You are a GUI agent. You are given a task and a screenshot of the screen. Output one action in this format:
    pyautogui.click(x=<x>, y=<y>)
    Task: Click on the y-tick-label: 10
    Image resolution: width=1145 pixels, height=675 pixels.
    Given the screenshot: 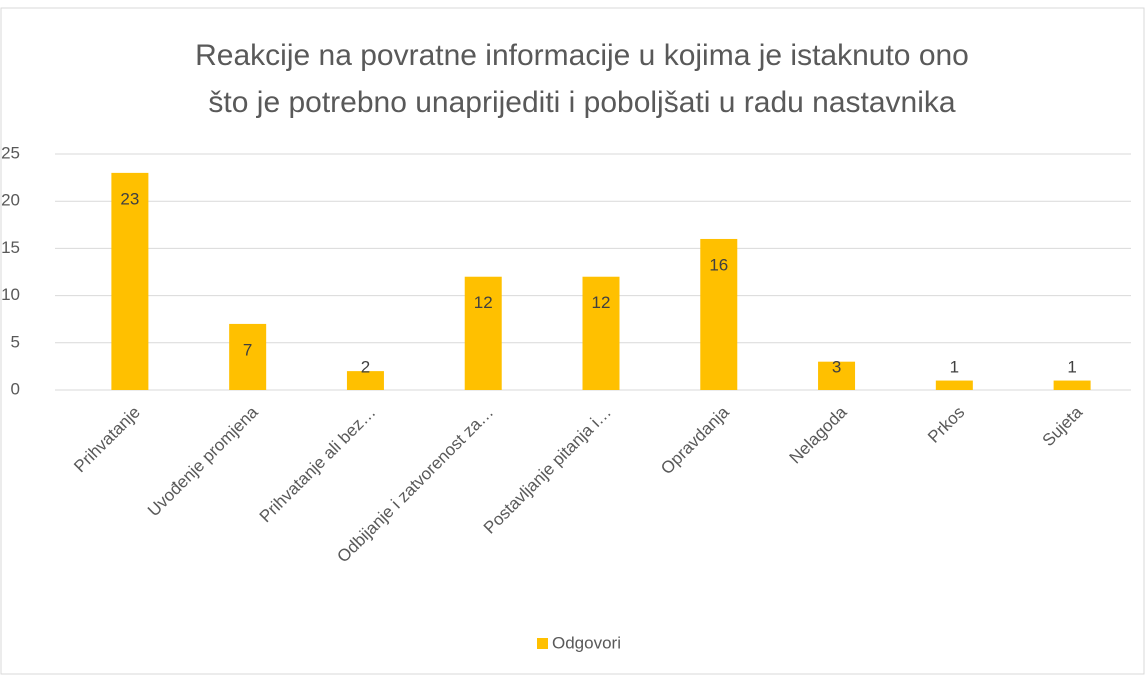 What is the action you would take?
    pyautogui.click(x=10, y=294)
    